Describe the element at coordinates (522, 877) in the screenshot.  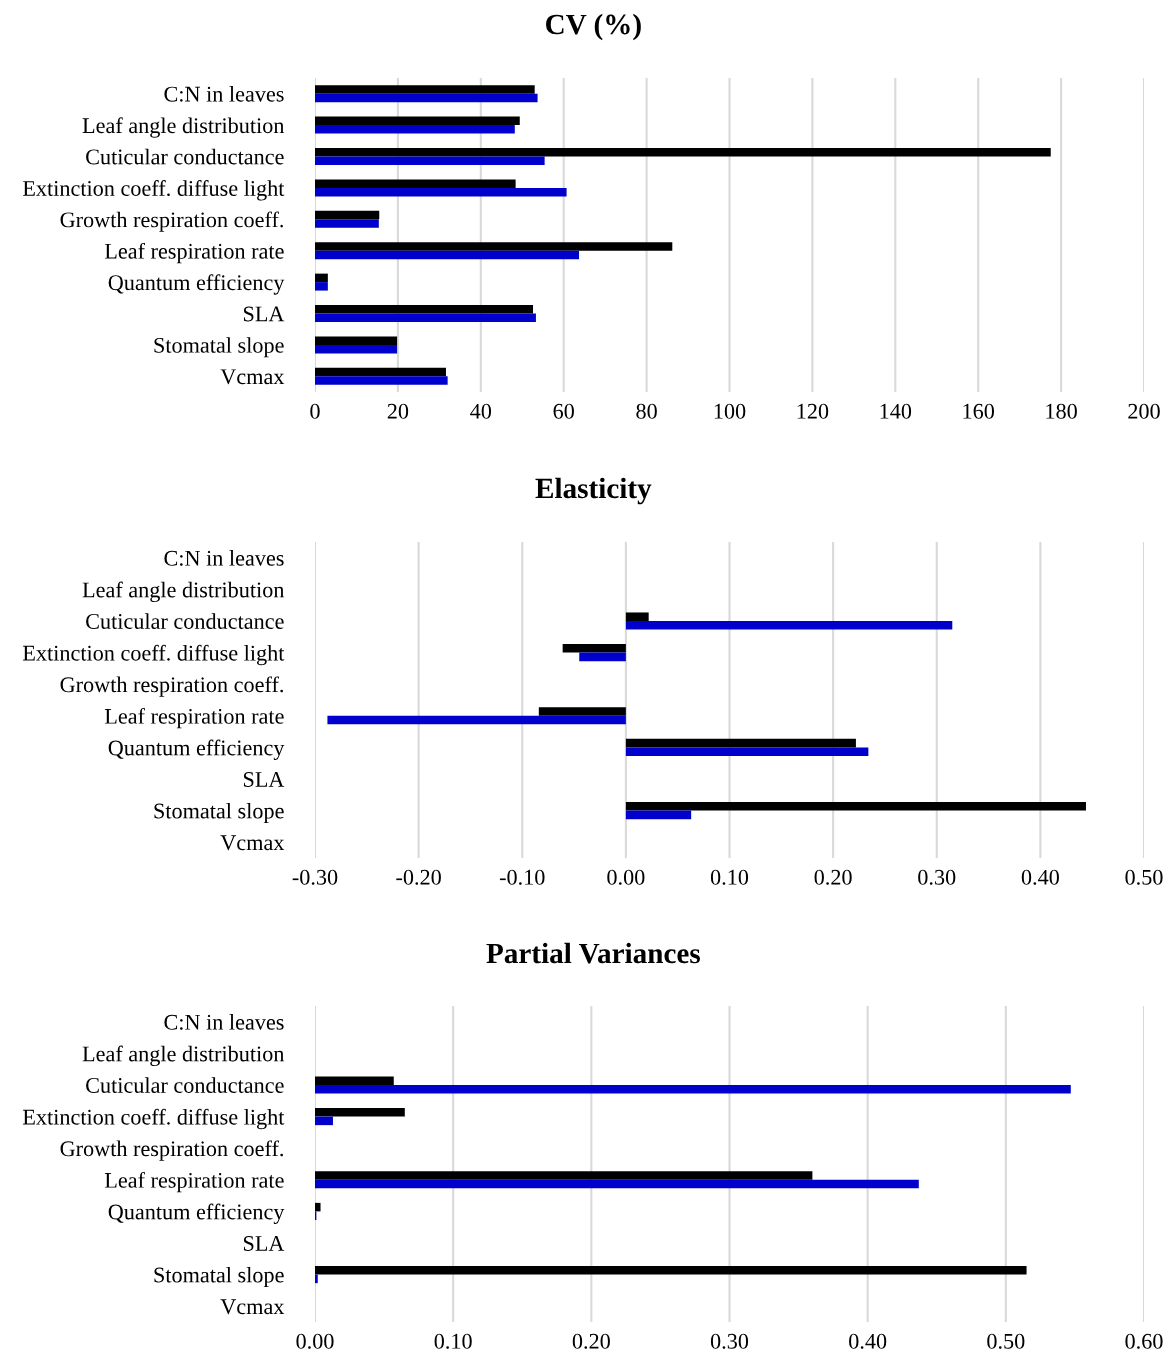
I see `x-tick-label: -0.10` at that location.